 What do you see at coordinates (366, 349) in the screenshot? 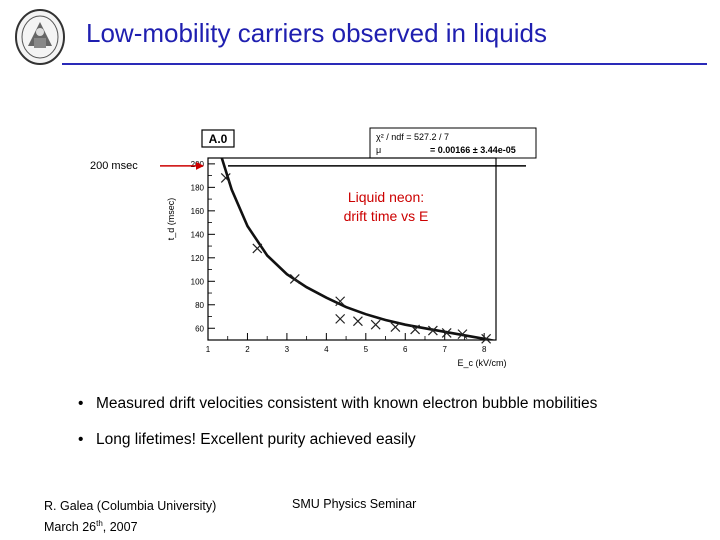
I see `x-tick-label: 5` at bounding box center [366, 349].